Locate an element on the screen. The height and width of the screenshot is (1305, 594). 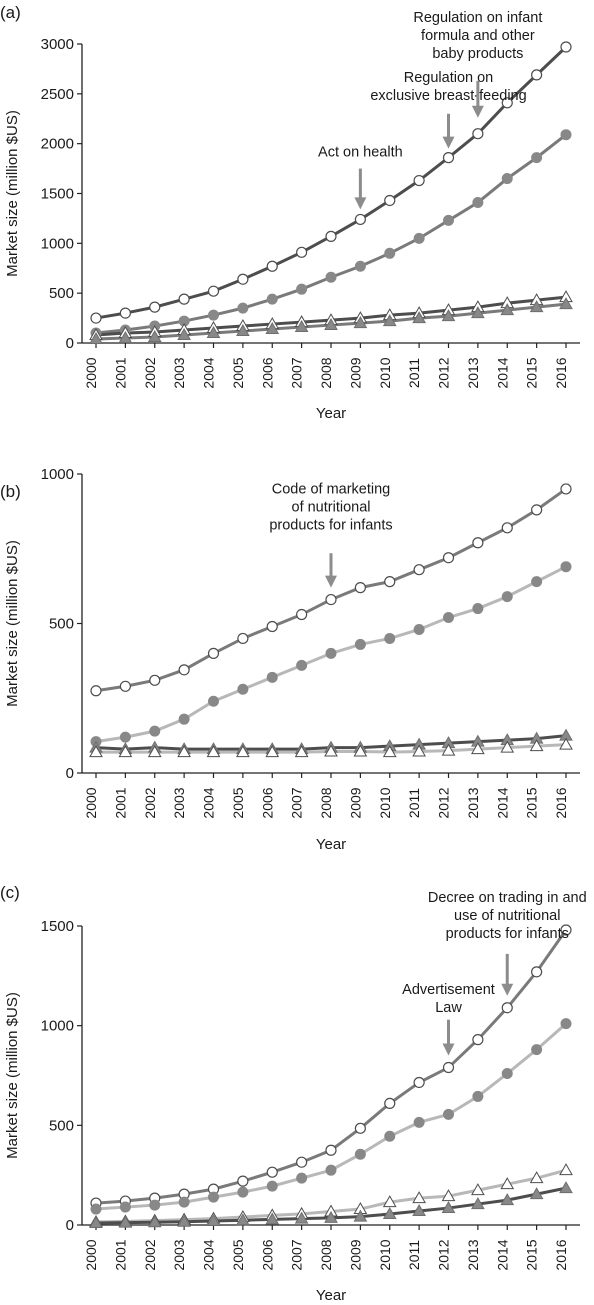
annotation-arrow-head is located at coordinates (507, 989).